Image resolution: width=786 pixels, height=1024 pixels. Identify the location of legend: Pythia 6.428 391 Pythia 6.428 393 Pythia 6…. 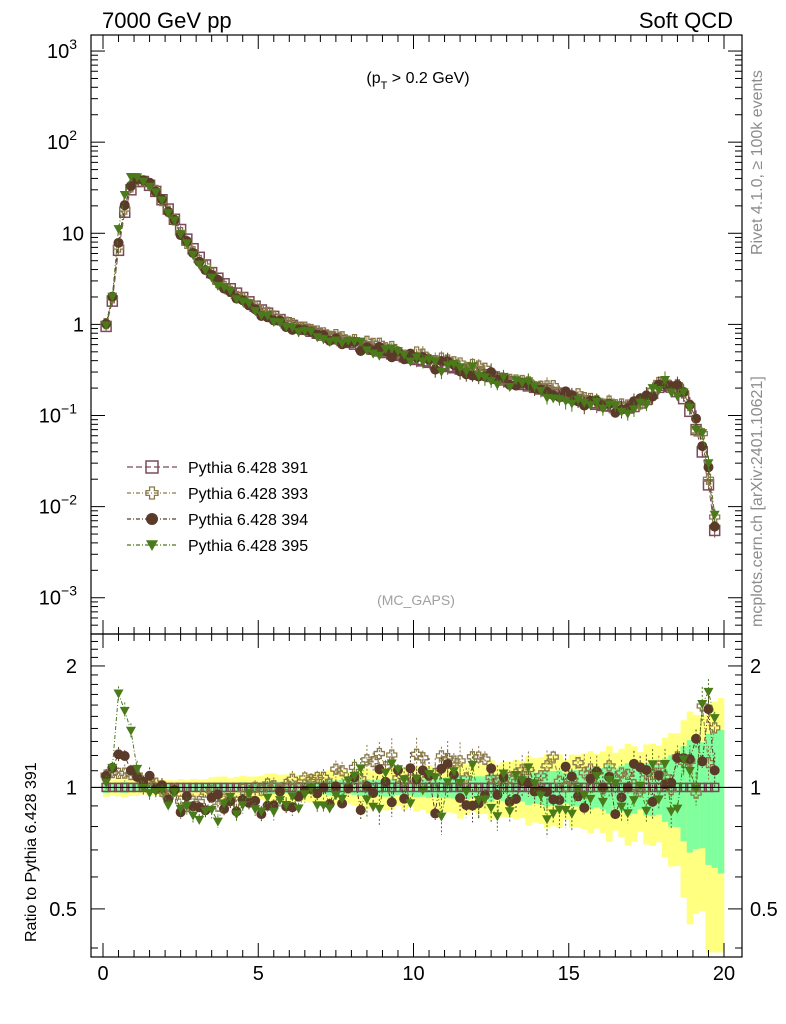
(217, 507).